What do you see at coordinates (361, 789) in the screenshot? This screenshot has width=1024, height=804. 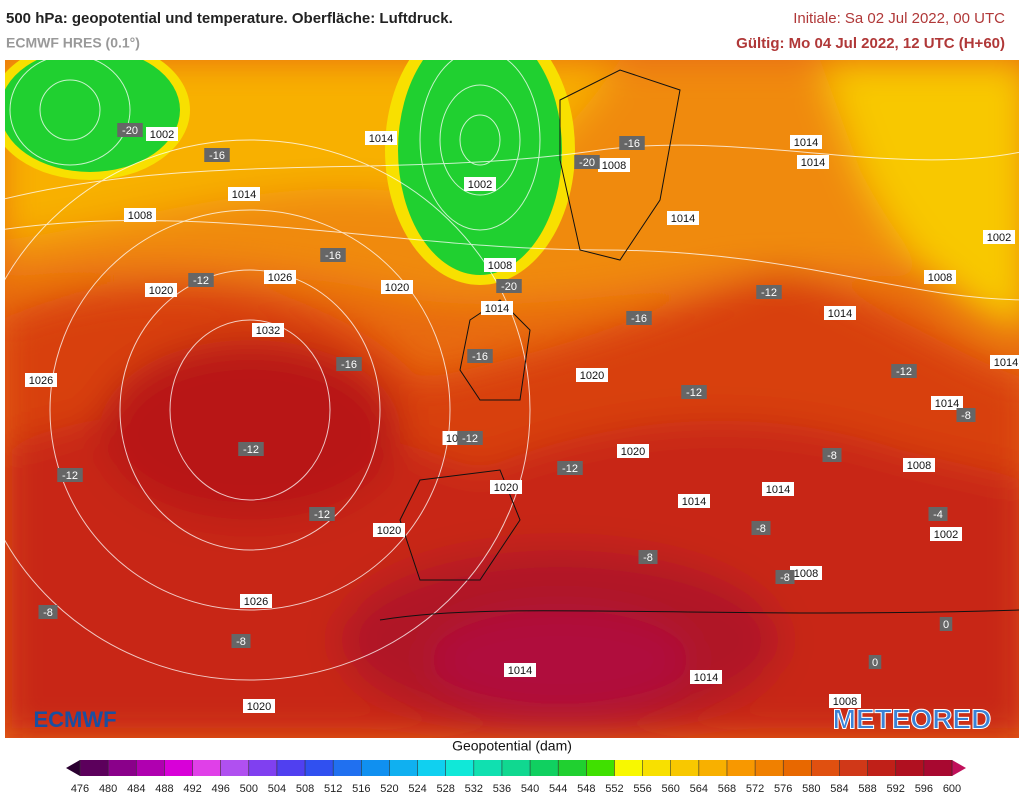 I see `colorbar-tick-label: 516` at bounding box center [361, 789].